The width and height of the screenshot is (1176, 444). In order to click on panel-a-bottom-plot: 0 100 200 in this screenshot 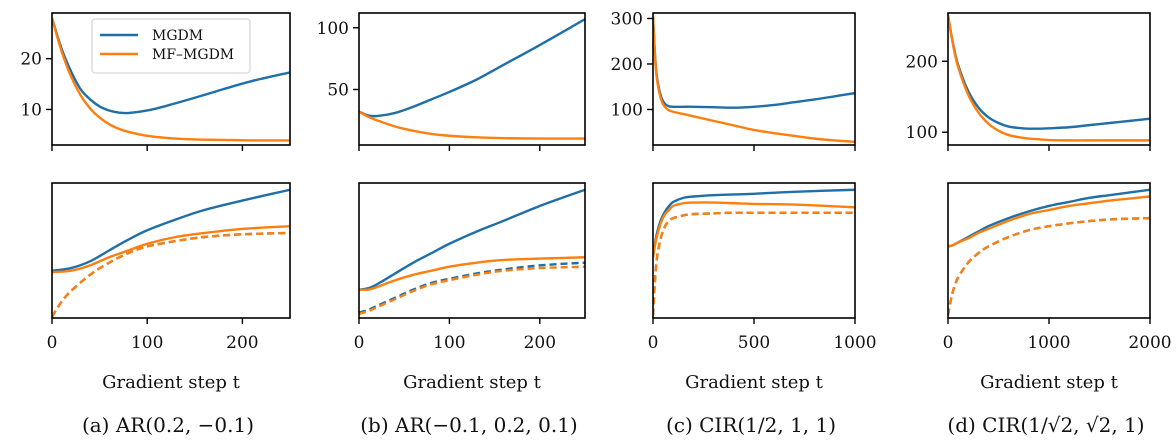, I will do `click(169, 267)`.